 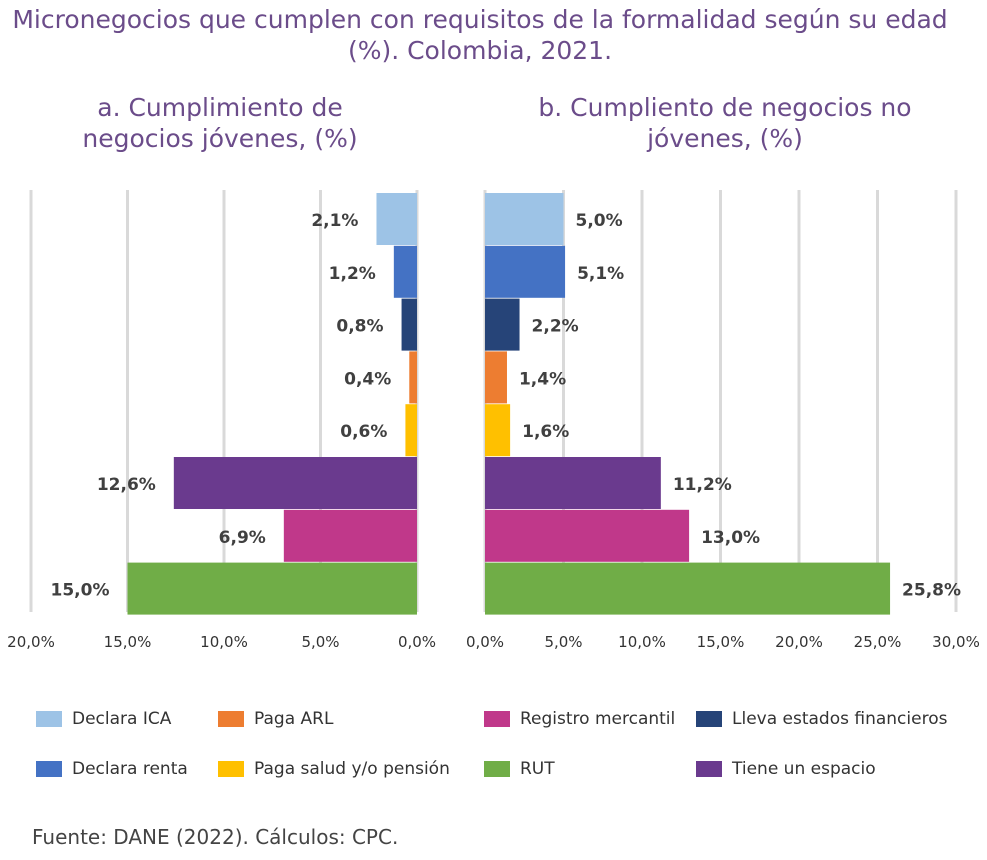 I want to click on legend-item: Tiene un espacio, so click(x=786, y=769).